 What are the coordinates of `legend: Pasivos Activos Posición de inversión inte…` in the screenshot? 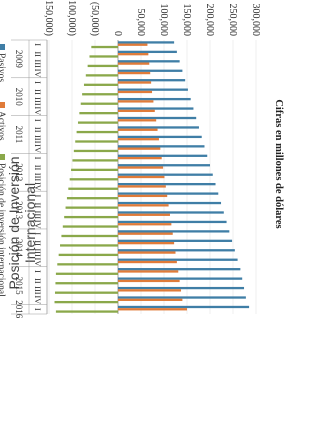 It's located at (3, 170).